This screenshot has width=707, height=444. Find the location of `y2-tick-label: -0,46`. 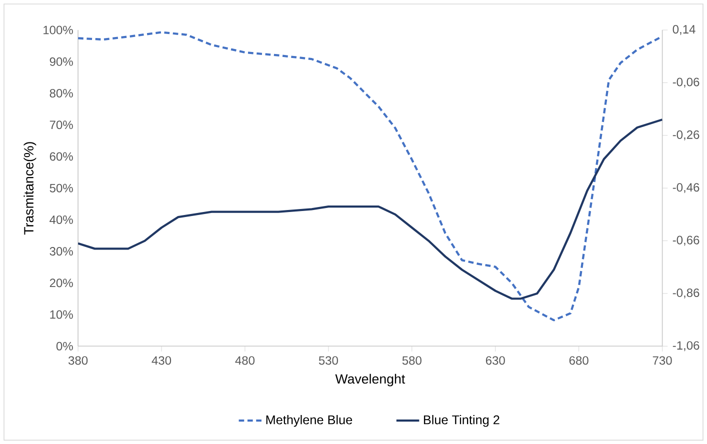

y2-tick-label: -0,46 is located at coordinates (686, 188).